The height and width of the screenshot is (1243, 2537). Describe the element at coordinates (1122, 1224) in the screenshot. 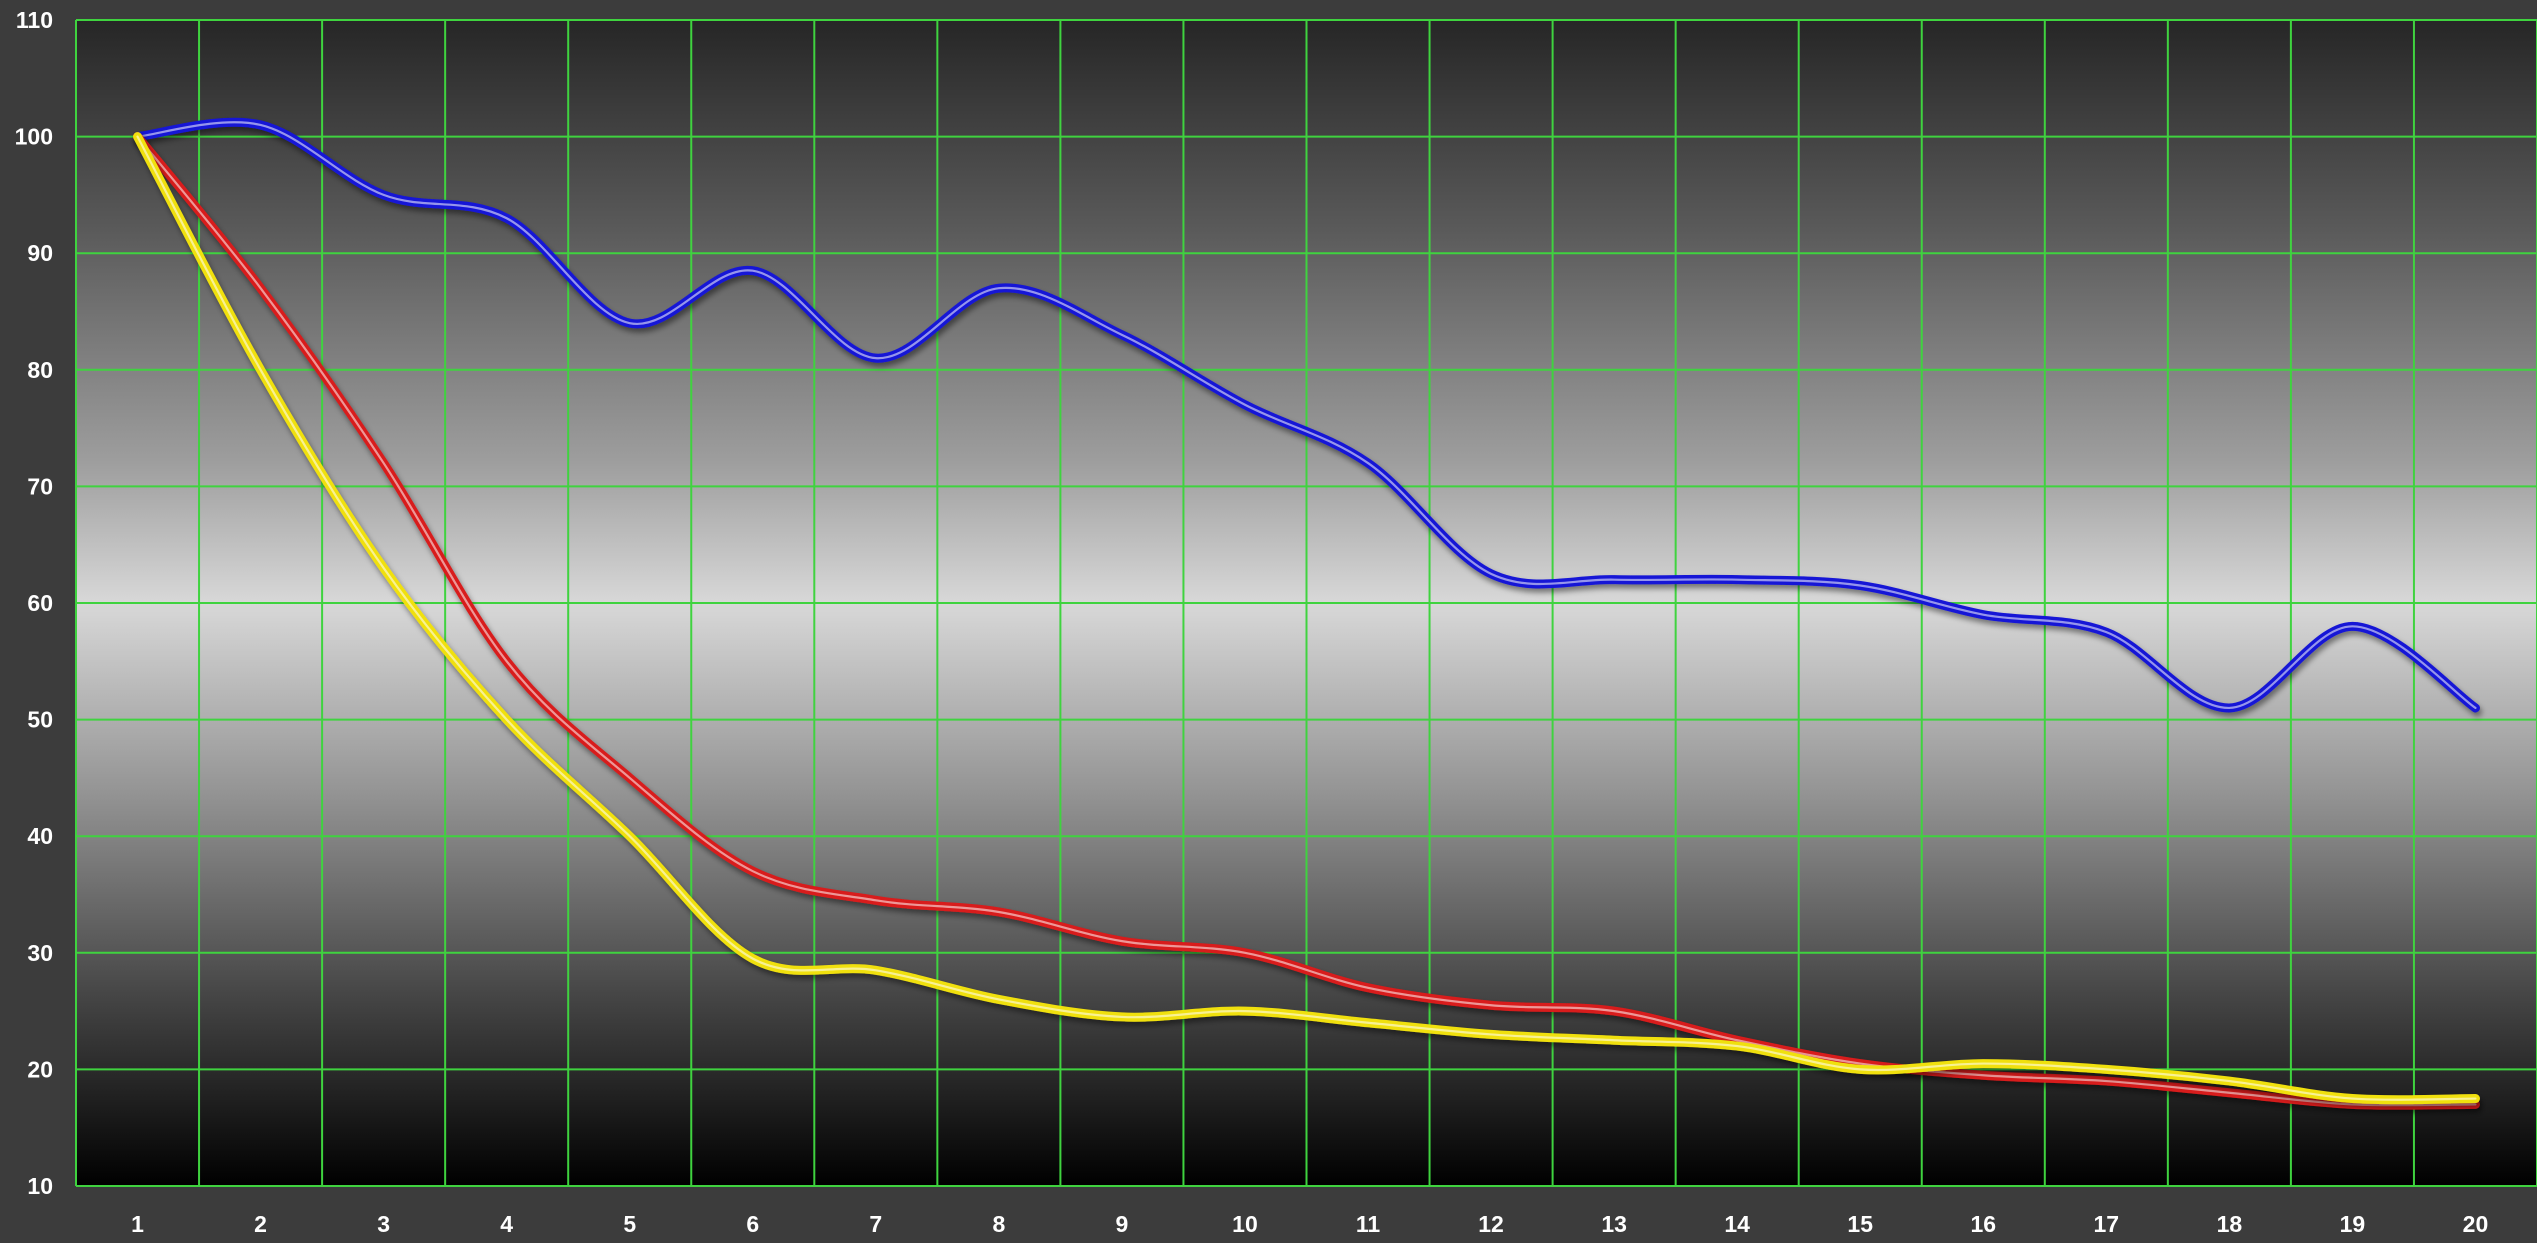

I see `x-tick-label: 9` at that location.